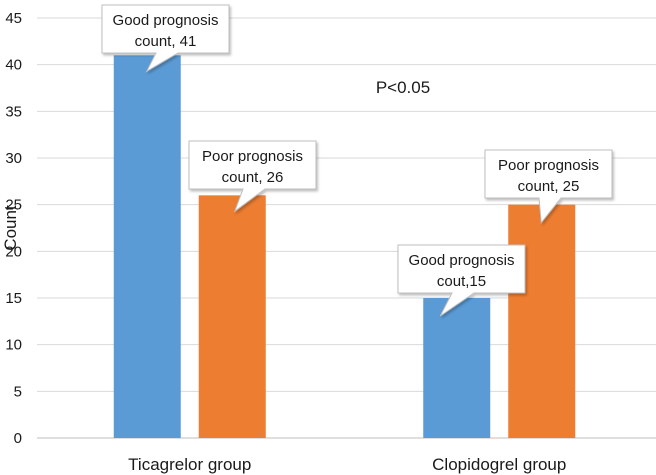 The height and width of the screenshot is (475, 656). What do you see at coordinates (18, 438) in the screenshot?
I see `y-tick-label: 0` at bounding box center [18, 438].